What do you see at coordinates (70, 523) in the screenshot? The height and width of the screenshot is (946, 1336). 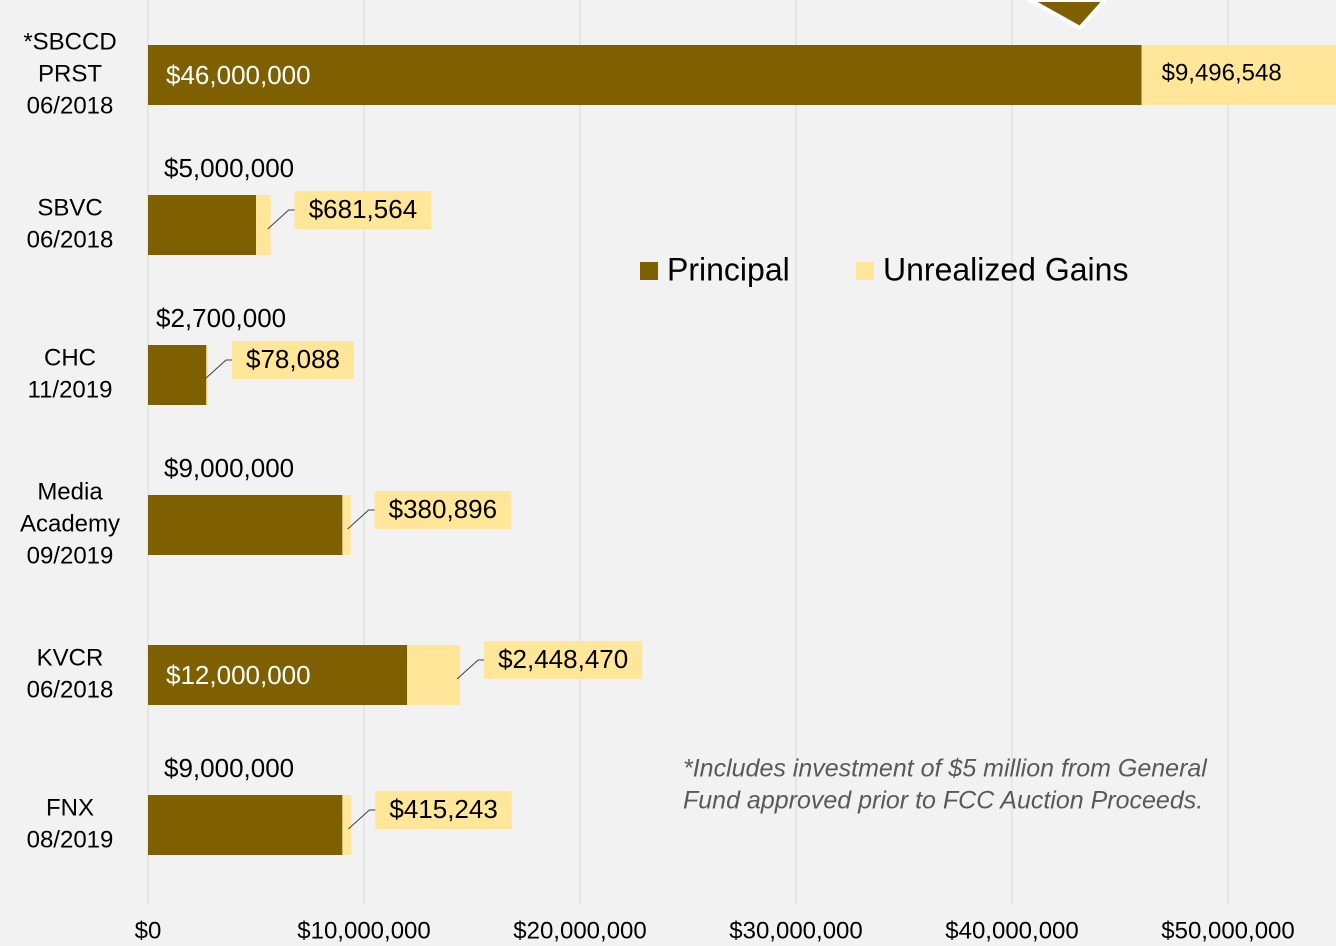 I see `category-label: Academy` at bounding box center [70, 523].